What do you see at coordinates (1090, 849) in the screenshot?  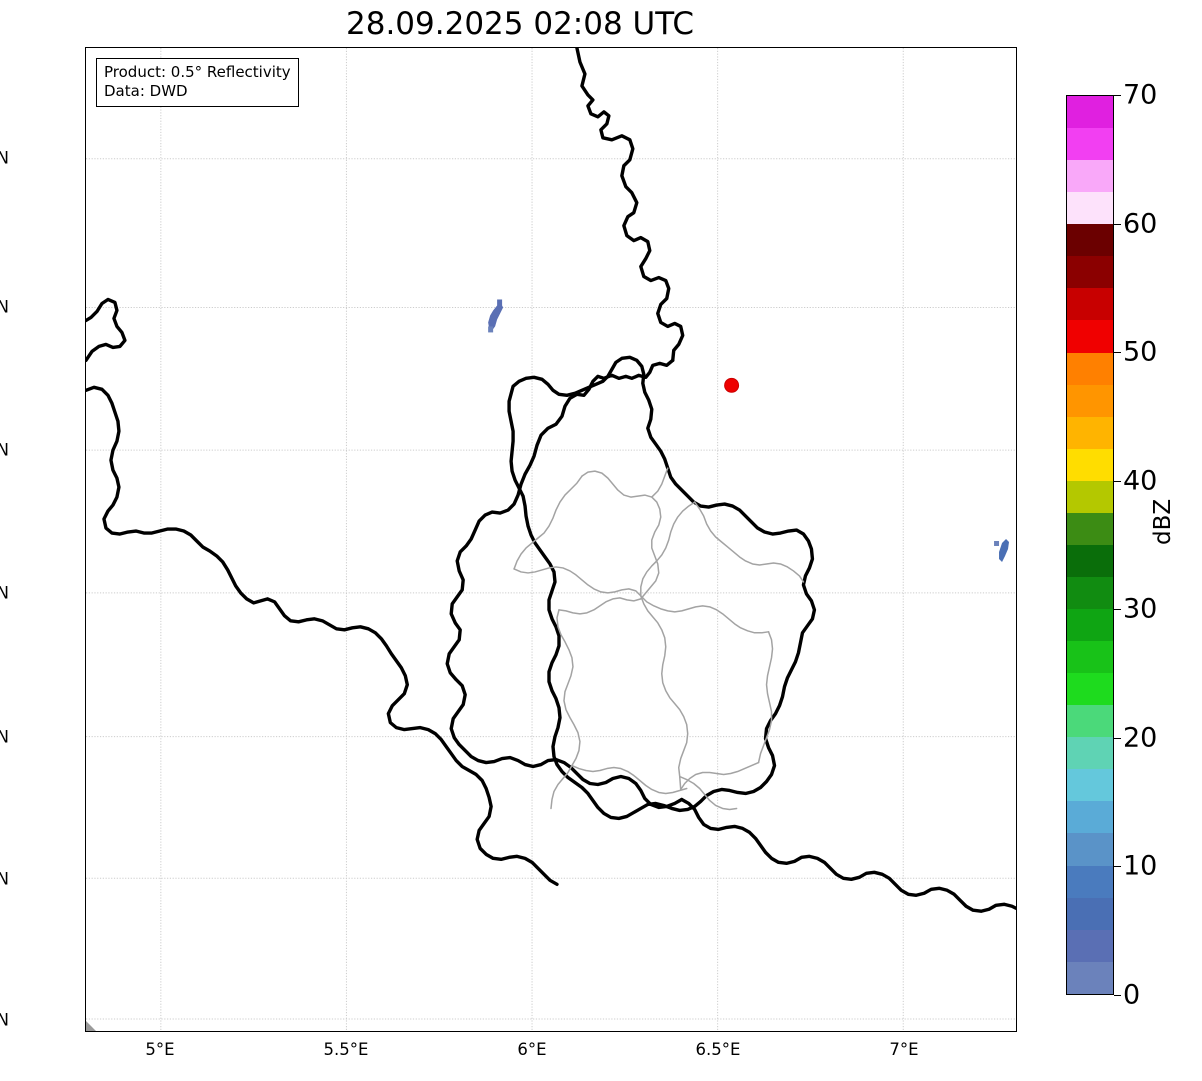 I see `colorbar-band-10-12.5` at bounding box center [1090, 849].